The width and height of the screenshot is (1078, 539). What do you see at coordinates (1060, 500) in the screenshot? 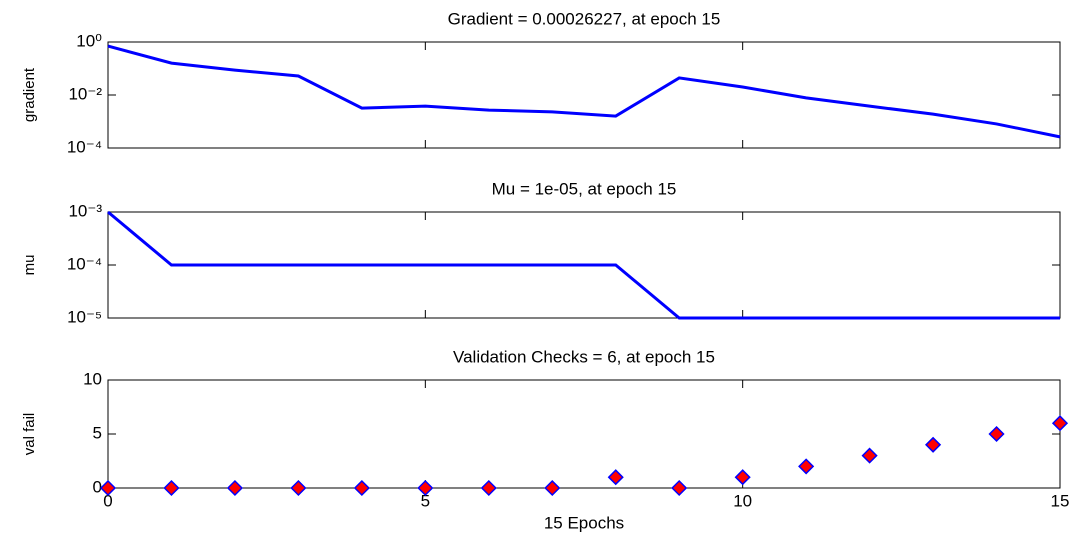
I see `x-tick-label: 15` at bounding box center [1060, 500].